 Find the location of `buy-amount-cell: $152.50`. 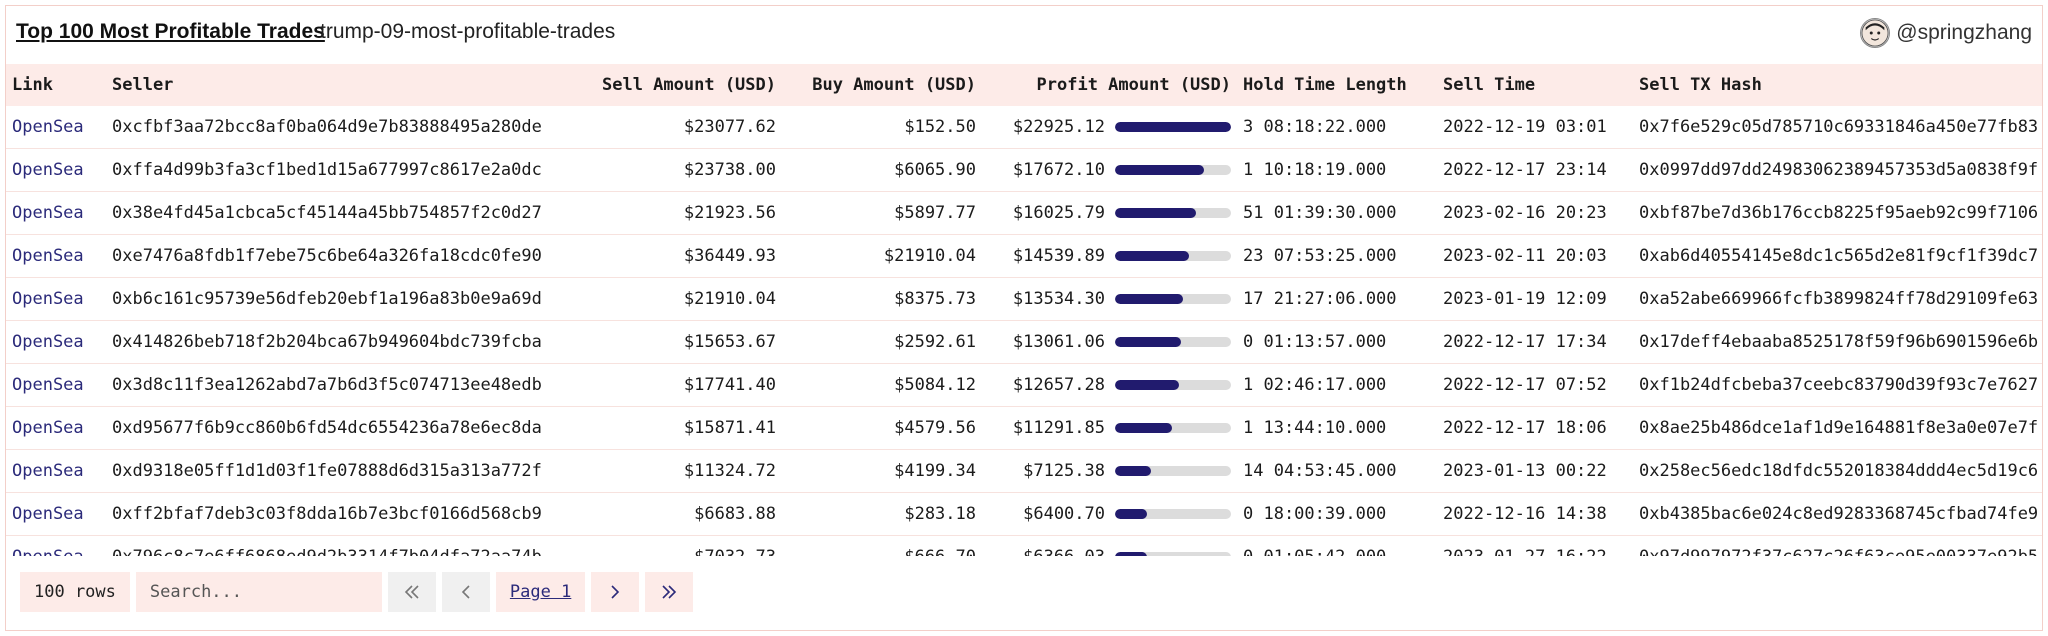

buy-amount-cell: $152.50 is located at coordinates (882, 127).